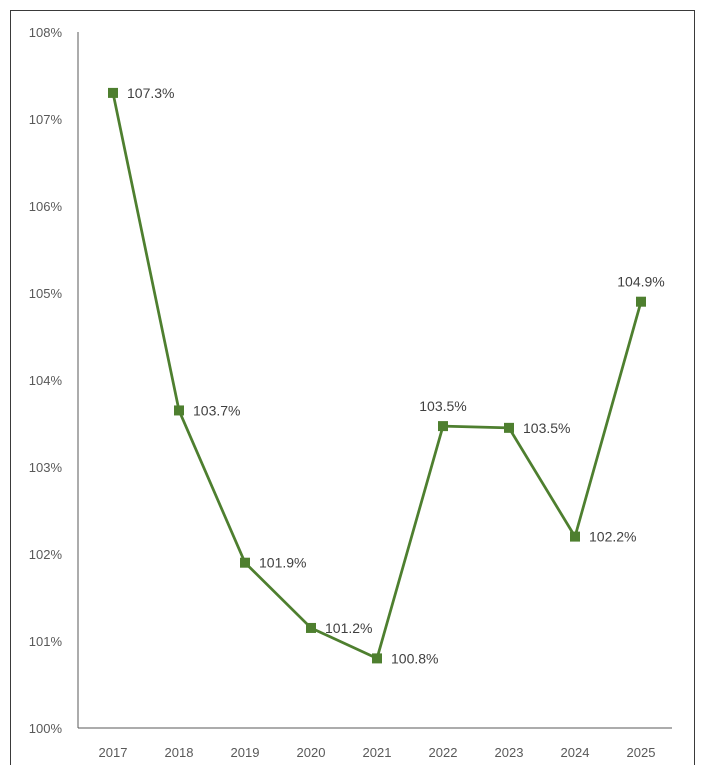  Describe the element at coordinates (46, 119) in the screenshot. I see `y-tick-label: 107%` at that location.